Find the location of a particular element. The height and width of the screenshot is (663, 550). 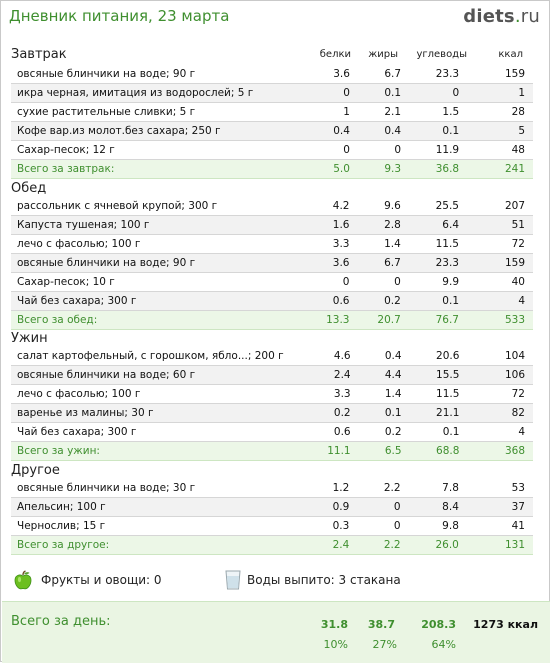

day-total-proteins: 31.8 is located at coordinates (334, 624).